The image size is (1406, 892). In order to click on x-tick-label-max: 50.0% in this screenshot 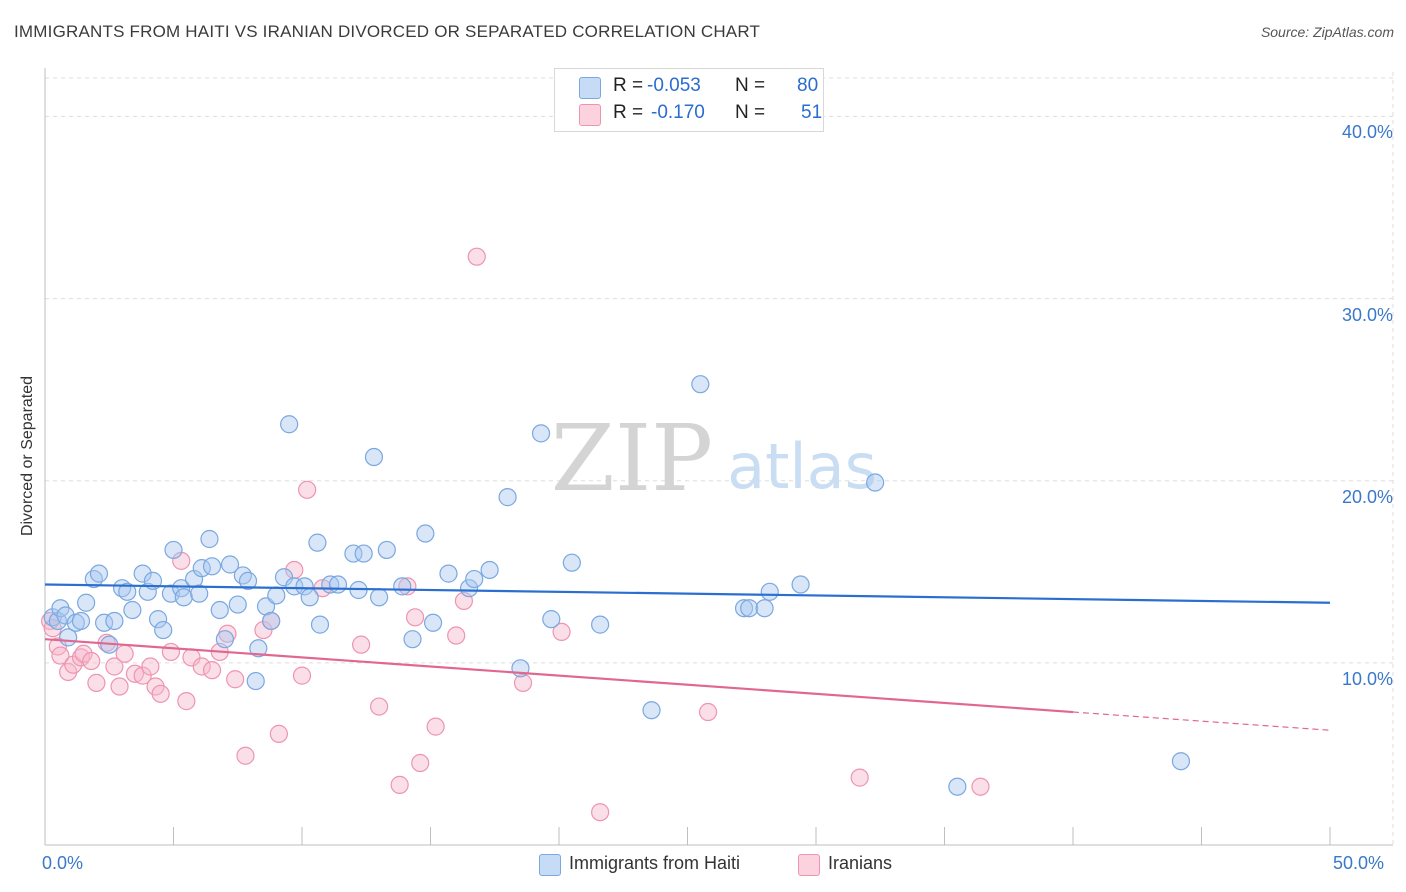, I will do `click(1359, 863)`.